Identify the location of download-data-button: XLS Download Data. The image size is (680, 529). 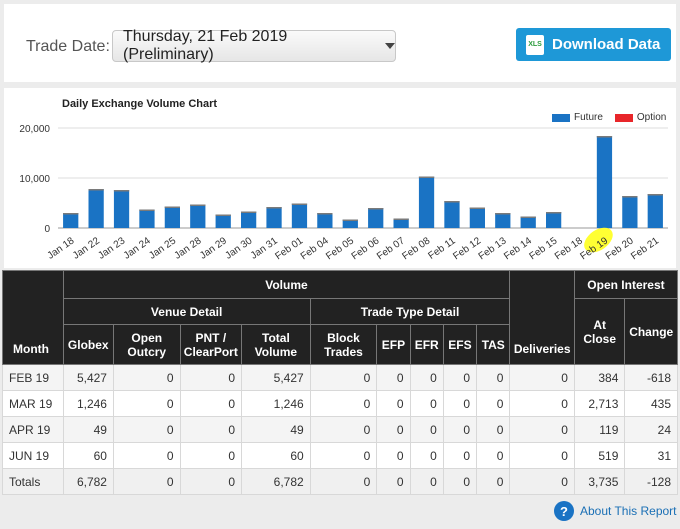
(593, 44).